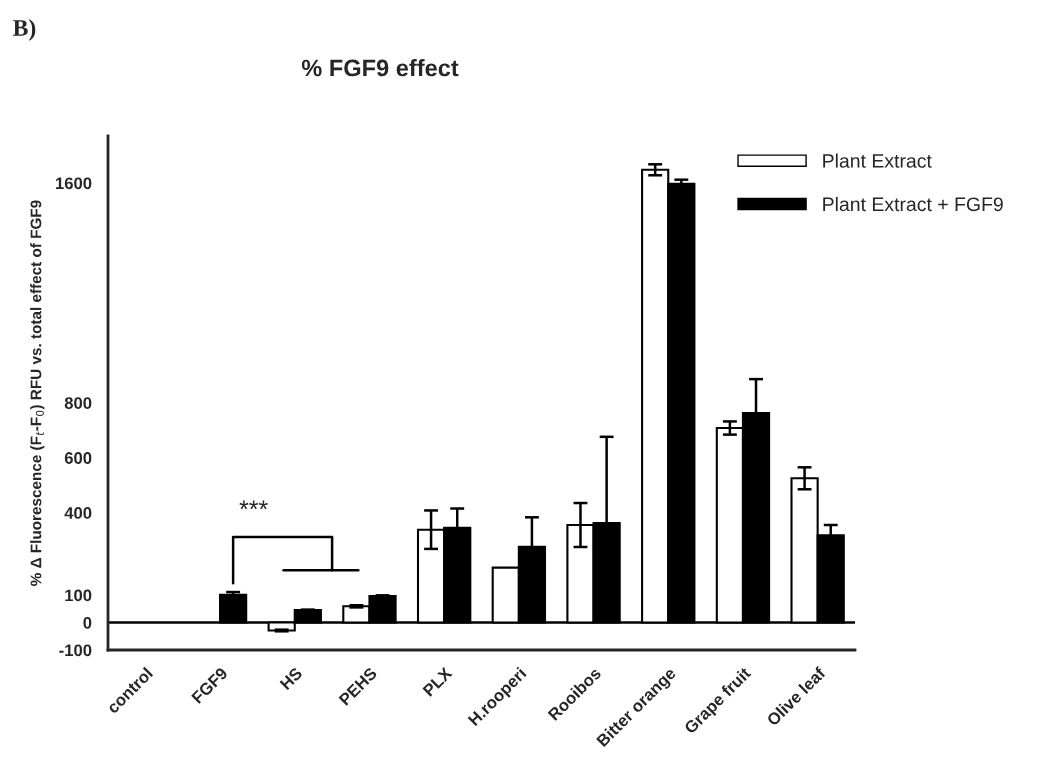 The width and height of the screenshot is (1056, 783). I want to click on x-tick-label: HS, so click(291, 678).